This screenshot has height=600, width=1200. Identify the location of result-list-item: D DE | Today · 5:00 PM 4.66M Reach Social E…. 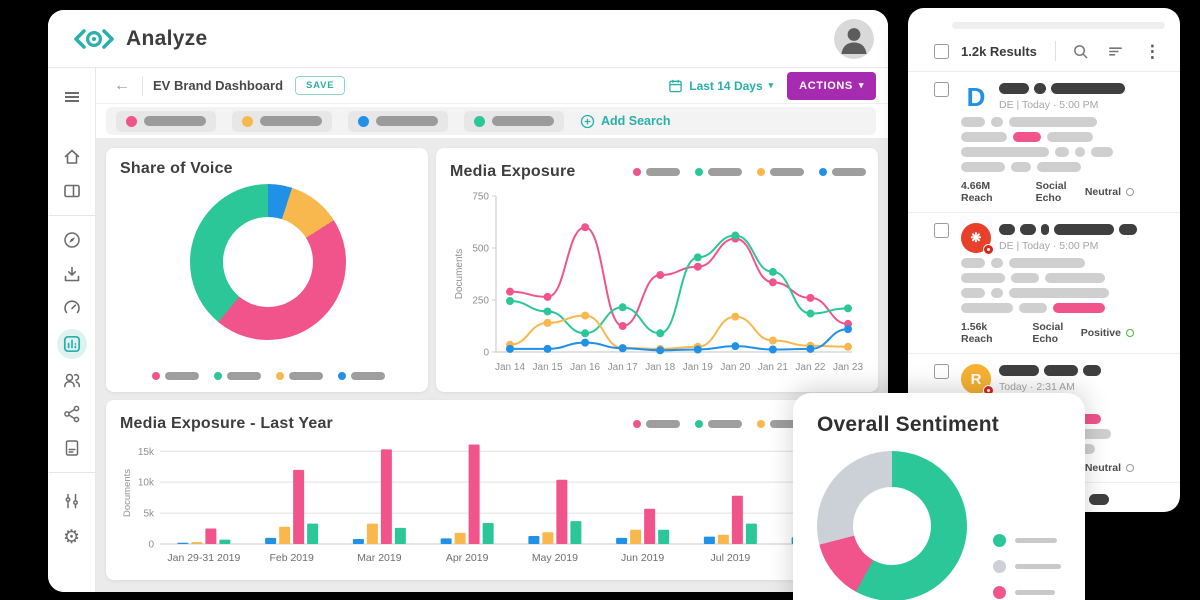
(1044, 142).